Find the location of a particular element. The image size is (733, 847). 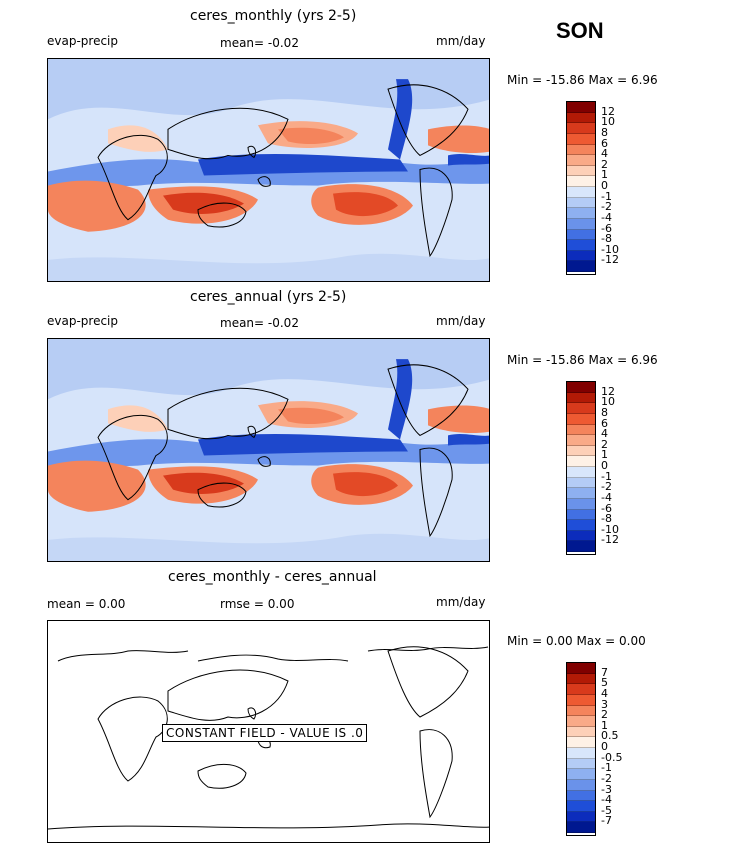

panel-2-mean: mean= -0.02 is located at coordinates (259, 323).